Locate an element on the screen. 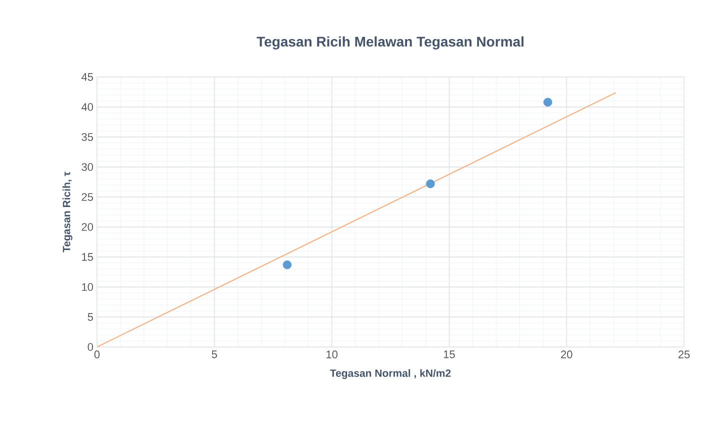 The image size is (703, 428). y-axis-title: Tegasan Ricih, τ is located at coordinates (67, 212).